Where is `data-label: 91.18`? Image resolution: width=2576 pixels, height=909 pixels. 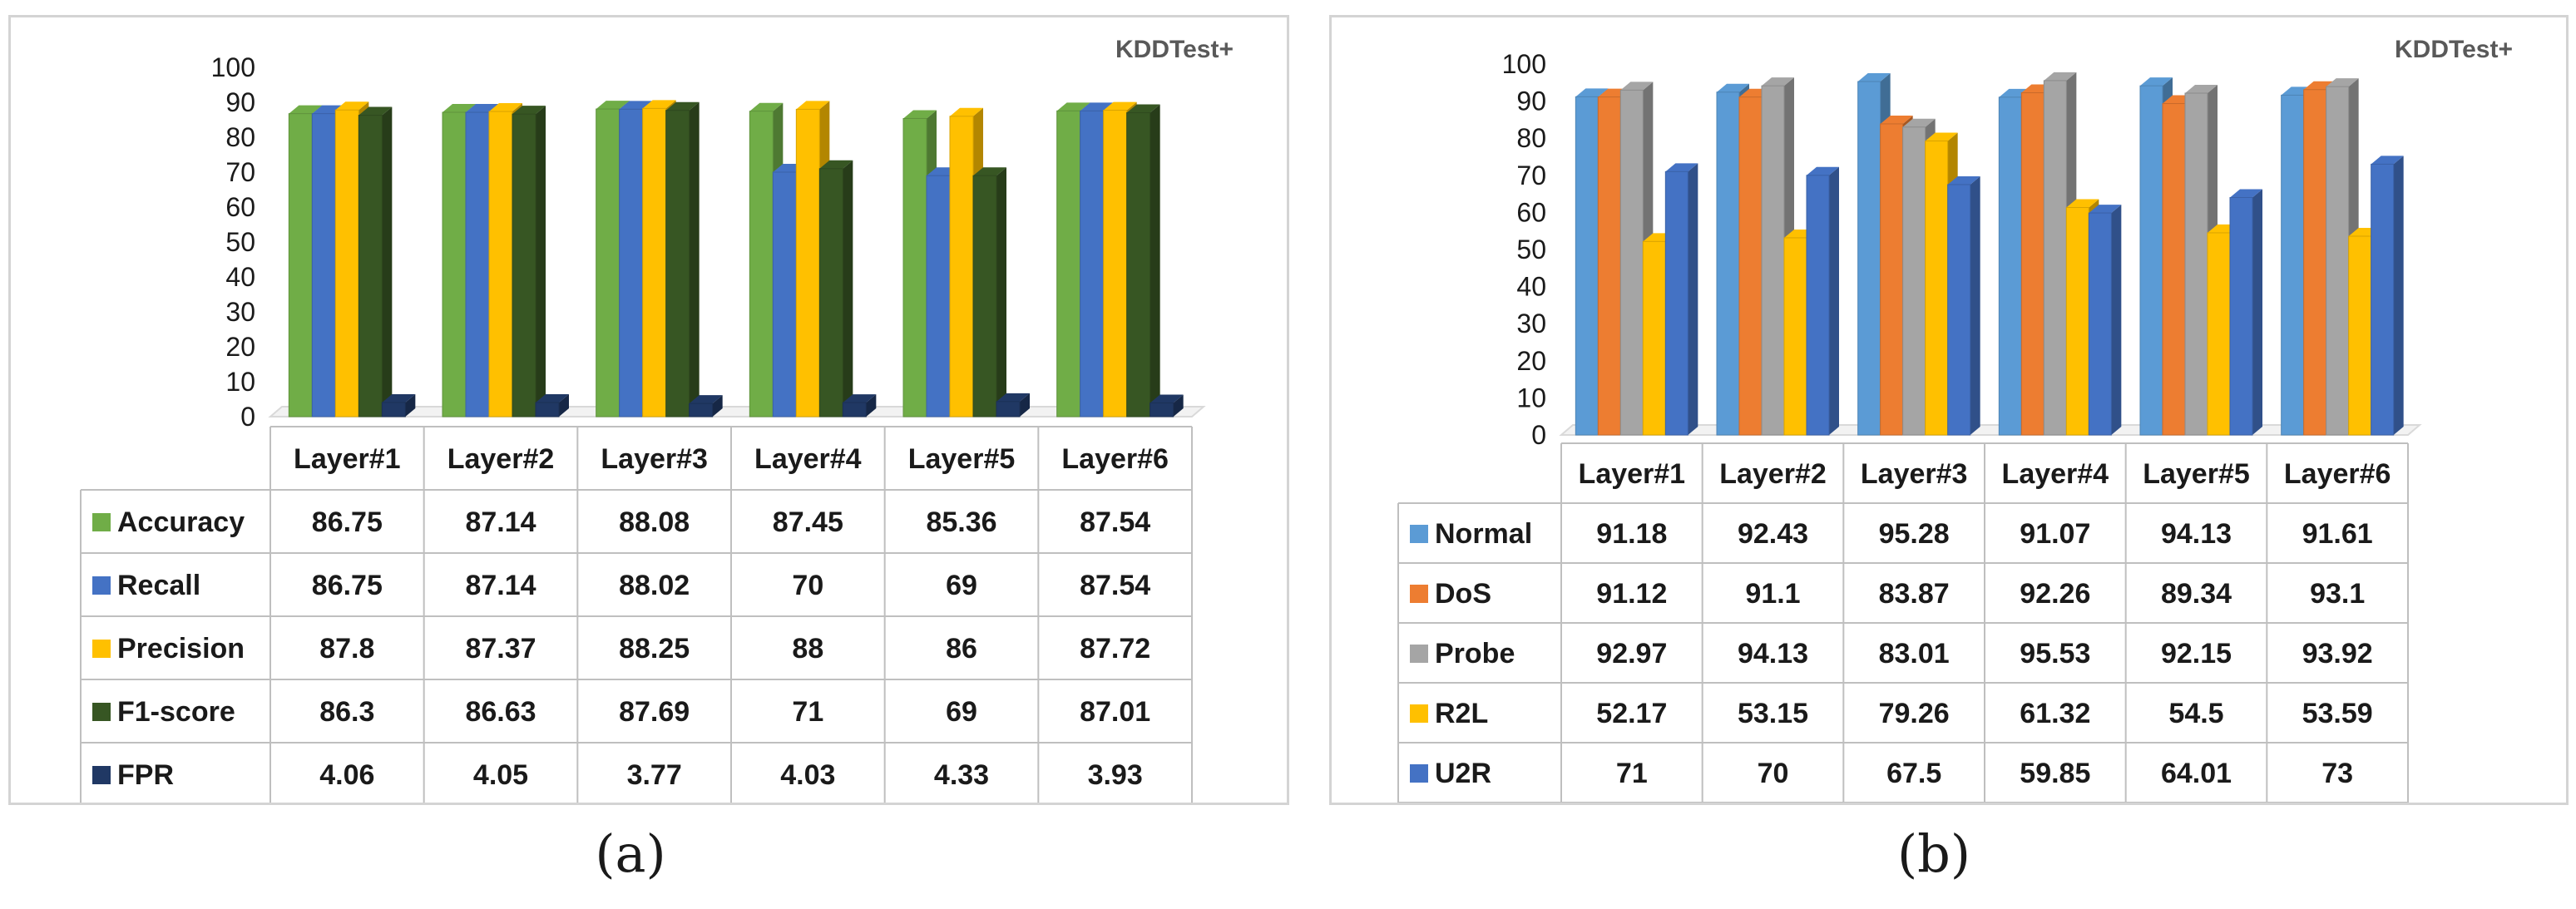 data-label: 91.18 is located at coordinates (1631, 534).